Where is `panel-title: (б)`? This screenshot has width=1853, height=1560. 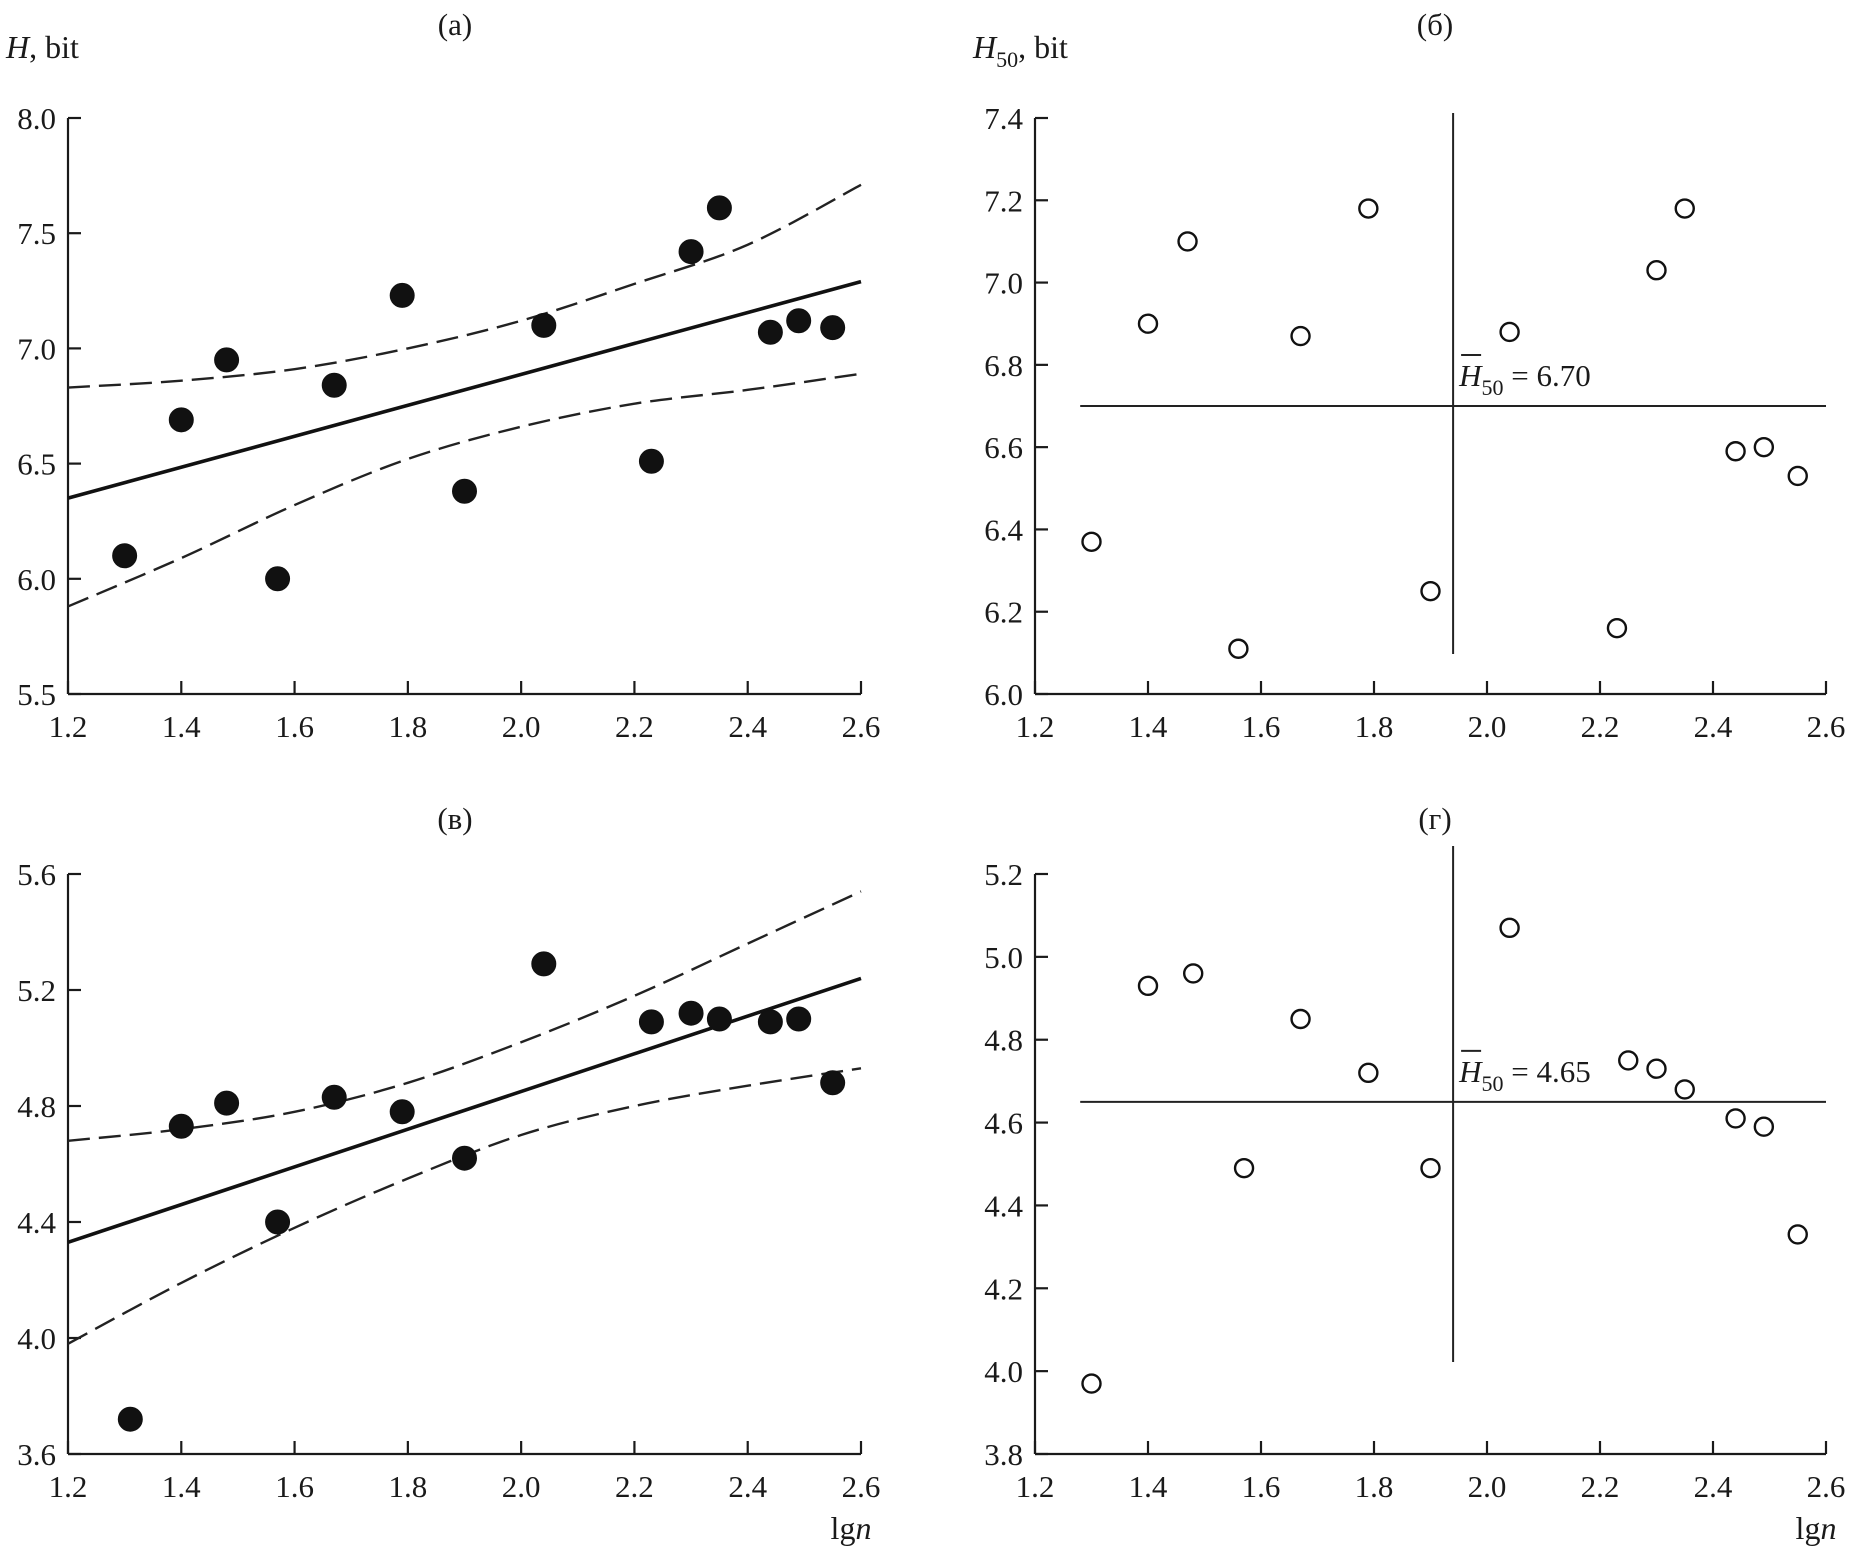 panel-title: (б) is located at coordinates (1435, 24).